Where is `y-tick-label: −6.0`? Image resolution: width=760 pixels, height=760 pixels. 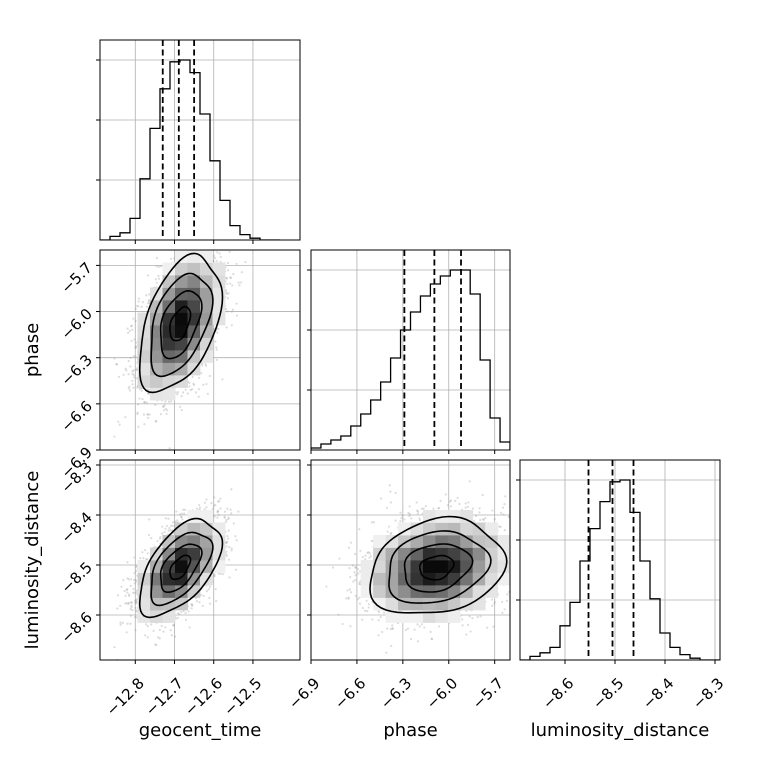
y-tick-label: −6.0 is located at coordinates (77, 324).